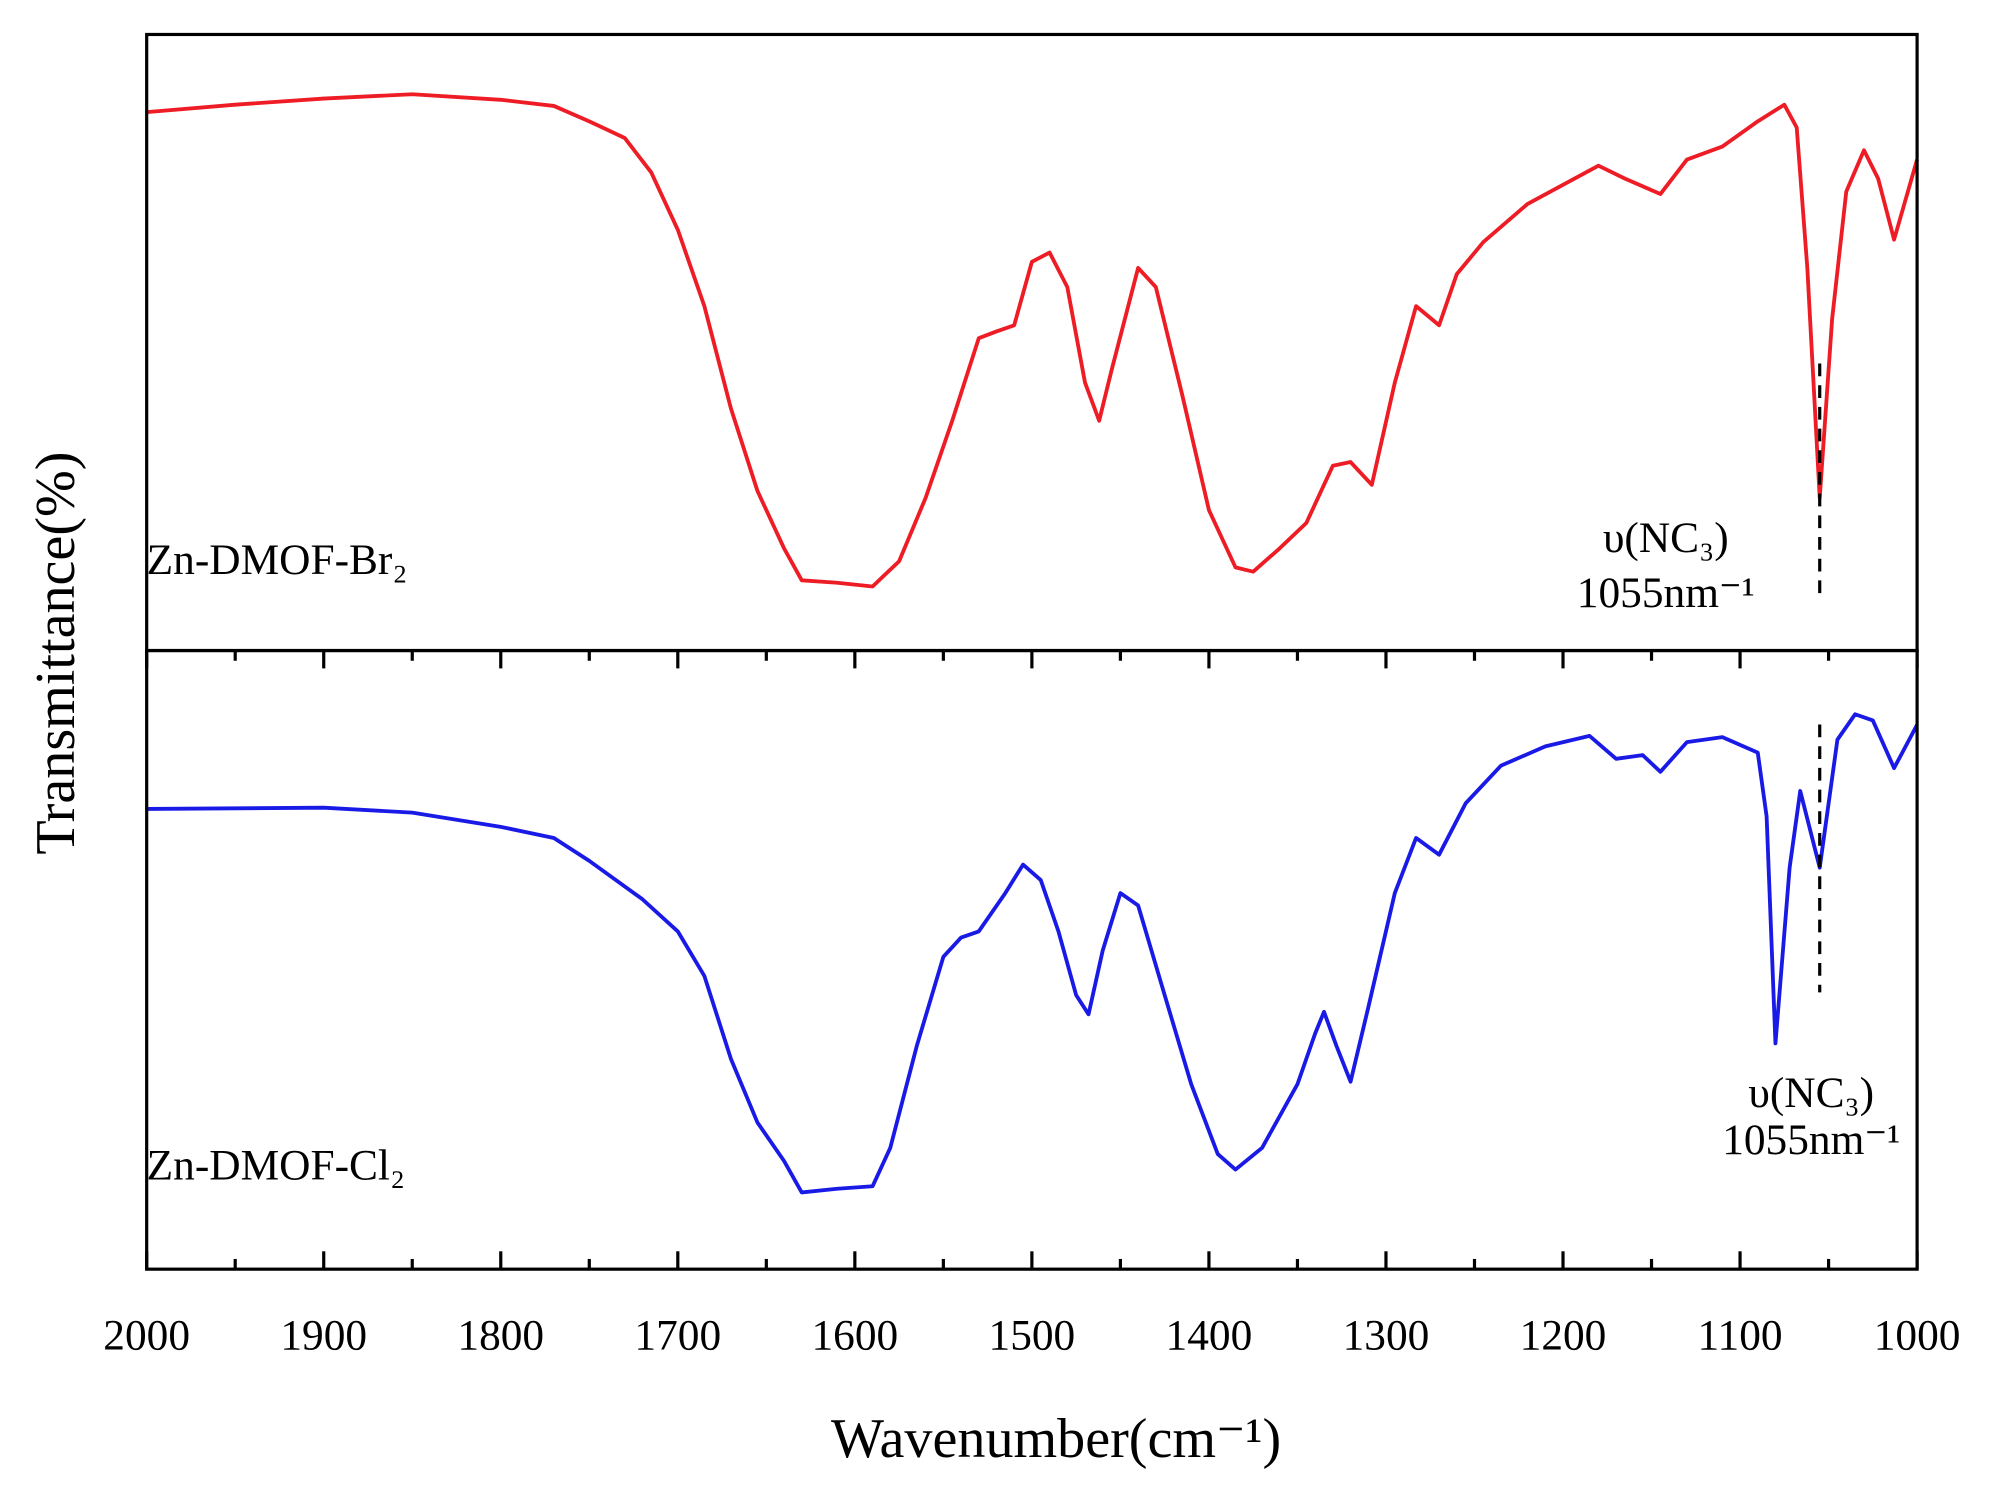 This screenshot has height=1503, width=2000. I want to click on x-tick-label: 1400, so click(1209, 1335).